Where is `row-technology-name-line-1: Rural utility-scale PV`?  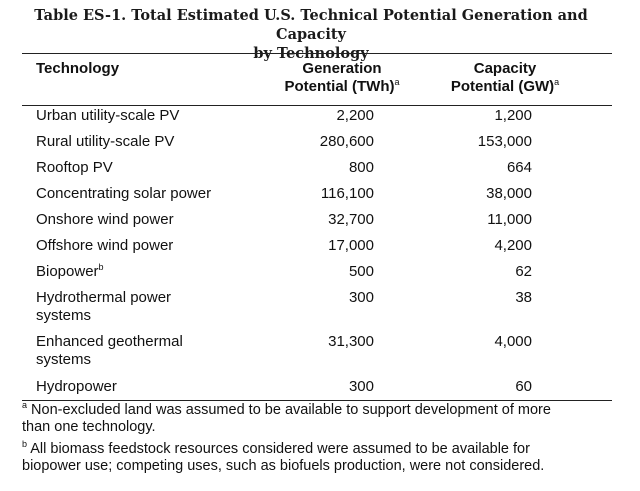 row-technology-name-line-1: Rural utility-scale PV is located at coordinates (146, 142).